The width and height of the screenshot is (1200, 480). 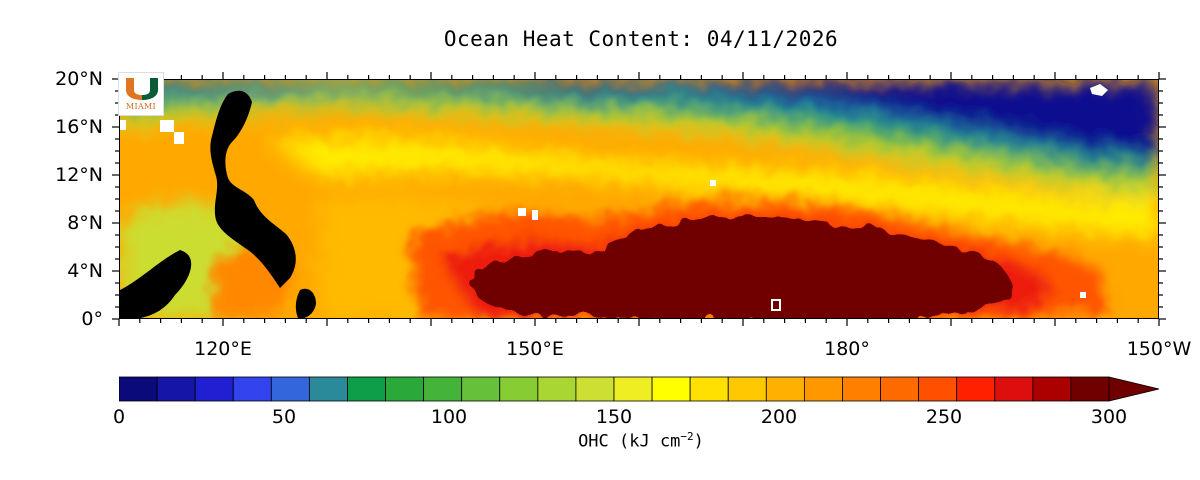 I want to click on halmahera-land, so click(x=305, y=303).